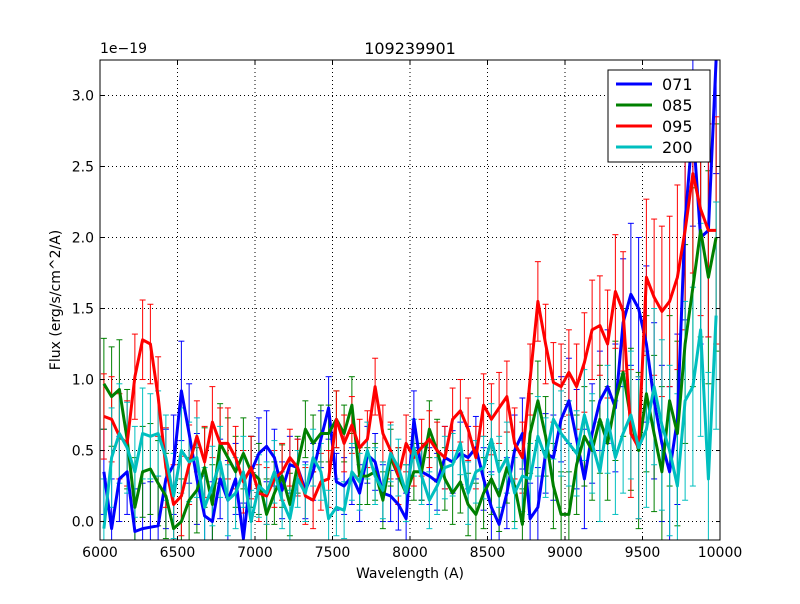 This screenshot has height=604, width=800. What do you see at coordinates (643, 553) in the screenshot?
I see `x-tick-label: 9500` at bounding box center [643, 553].